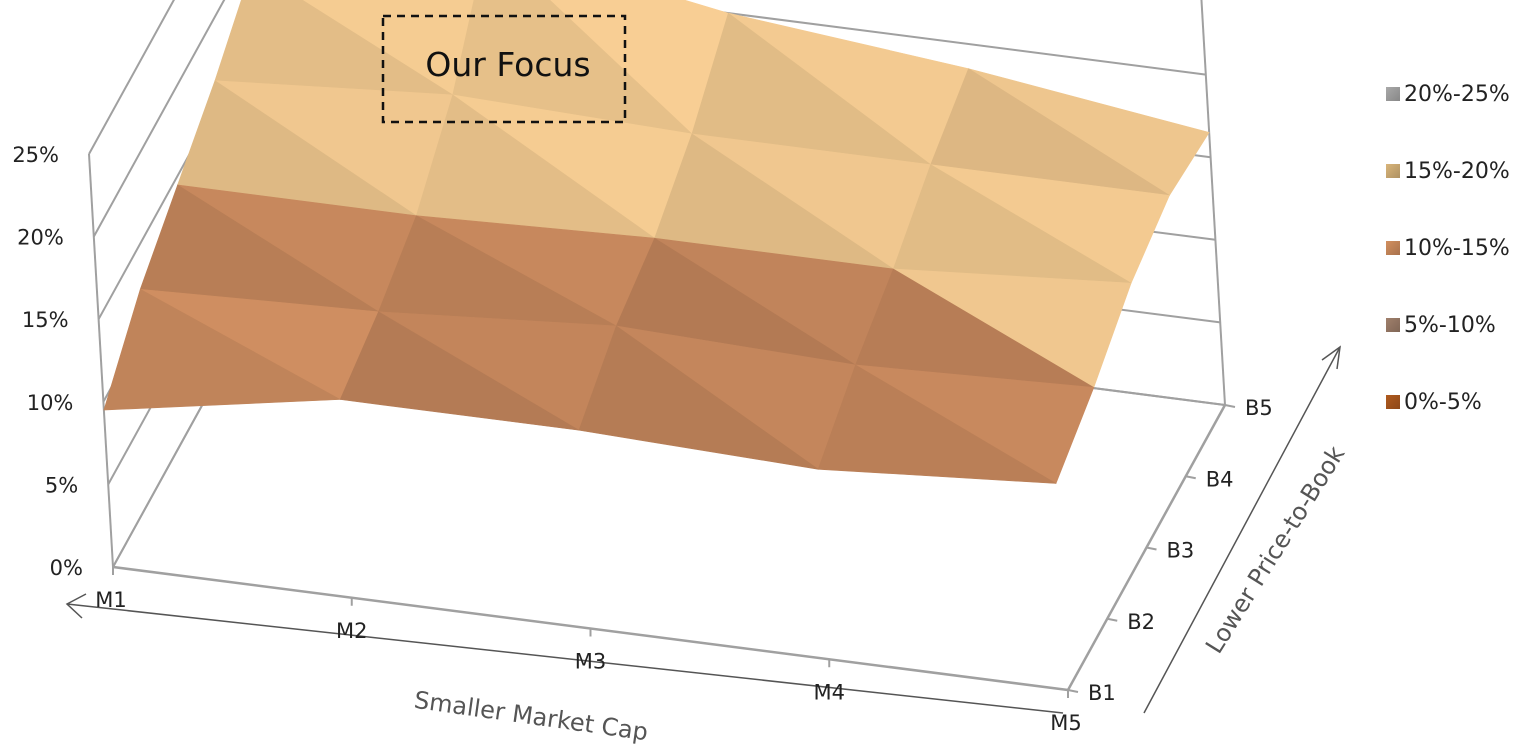  What do you see at coordinates (35, 155) in the screenshot?
I see `z-tick-label: 25%` at bounding box center [35, 155].